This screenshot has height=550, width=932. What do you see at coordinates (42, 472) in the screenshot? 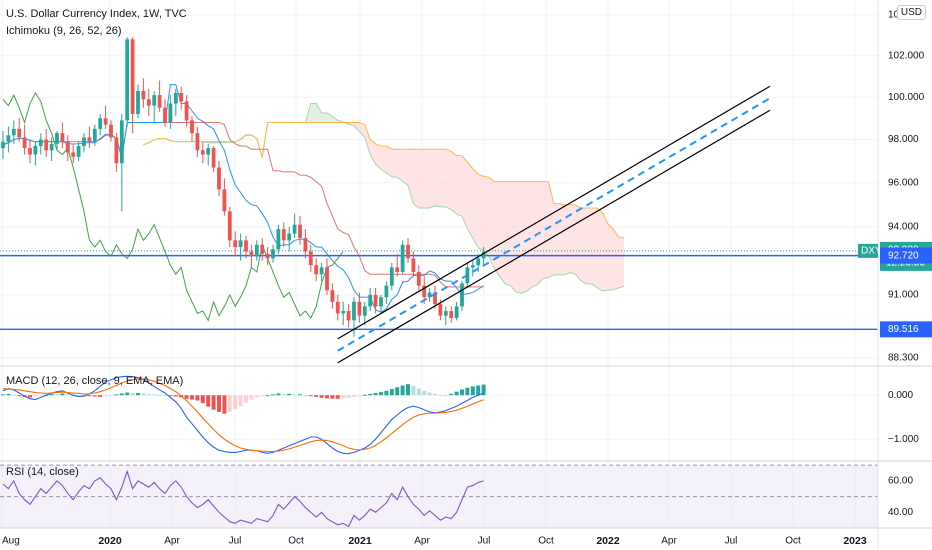
I see `rsi-legend: RSI (14, close)` at bounding box center [42, 472].